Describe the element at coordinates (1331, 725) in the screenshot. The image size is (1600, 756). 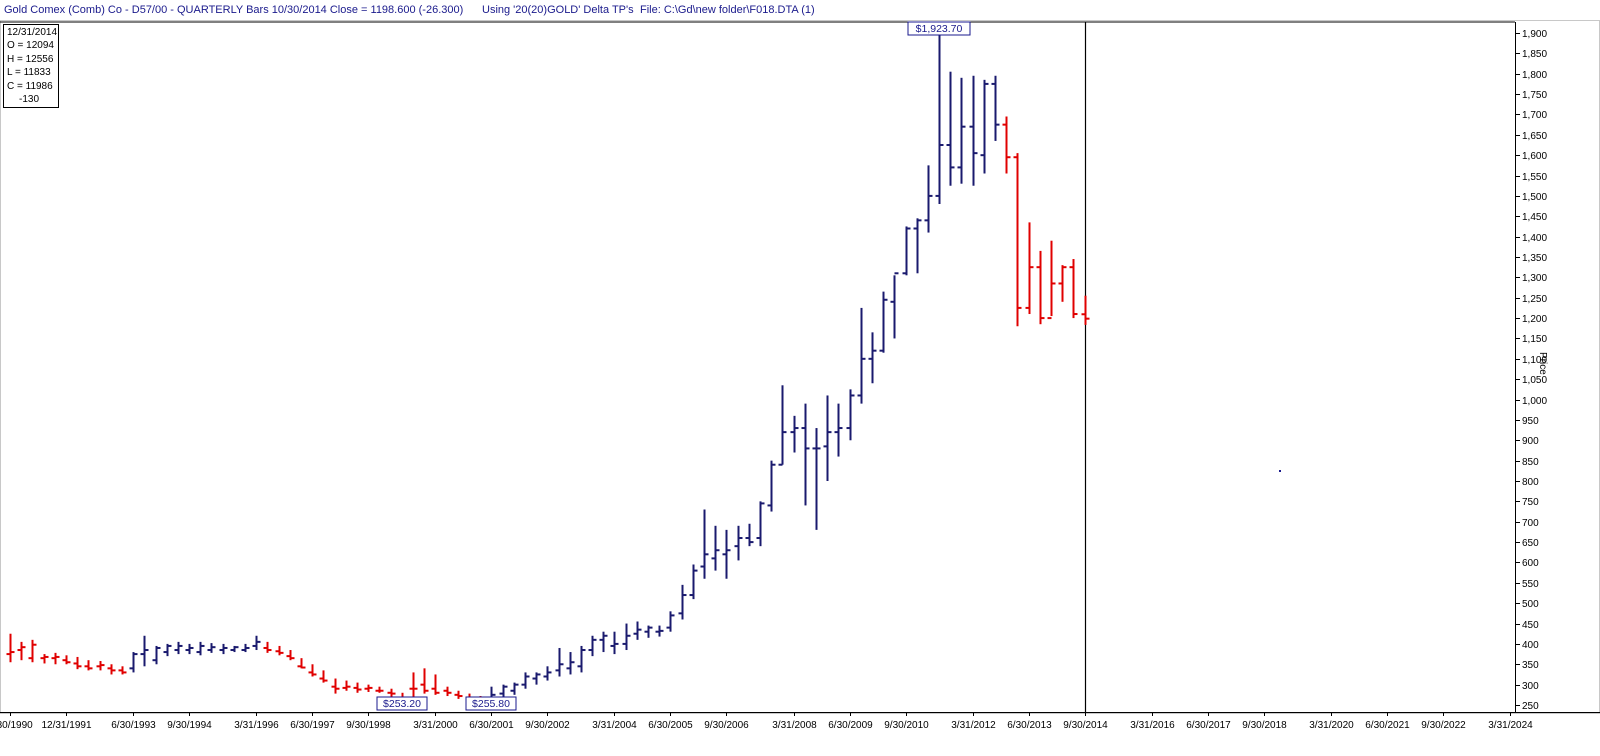
I see `x-tick-label: 3/31/2020` at that location.